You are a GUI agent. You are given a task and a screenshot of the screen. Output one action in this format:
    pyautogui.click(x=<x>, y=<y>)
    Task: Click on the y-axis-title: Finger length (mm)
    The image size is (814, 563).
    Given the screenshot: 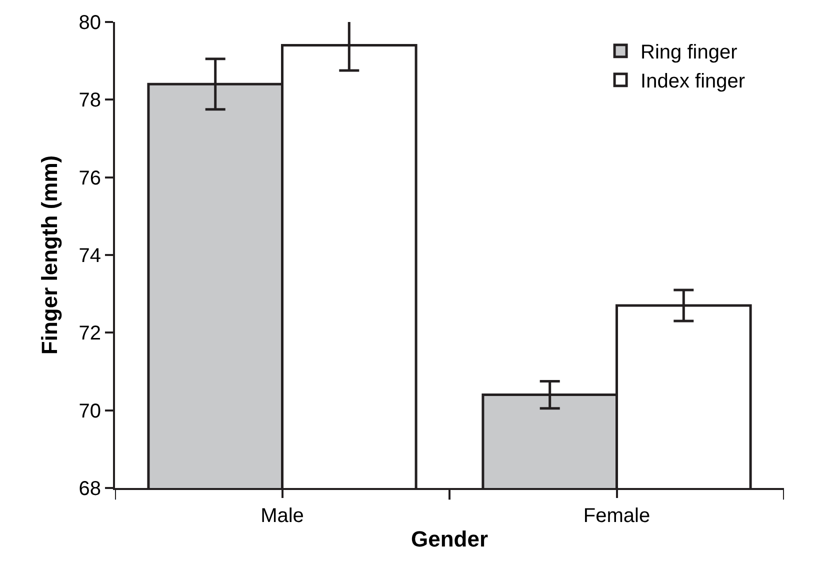 What is the action you would take?
    pyautogui.click(x=49, y=255)
    